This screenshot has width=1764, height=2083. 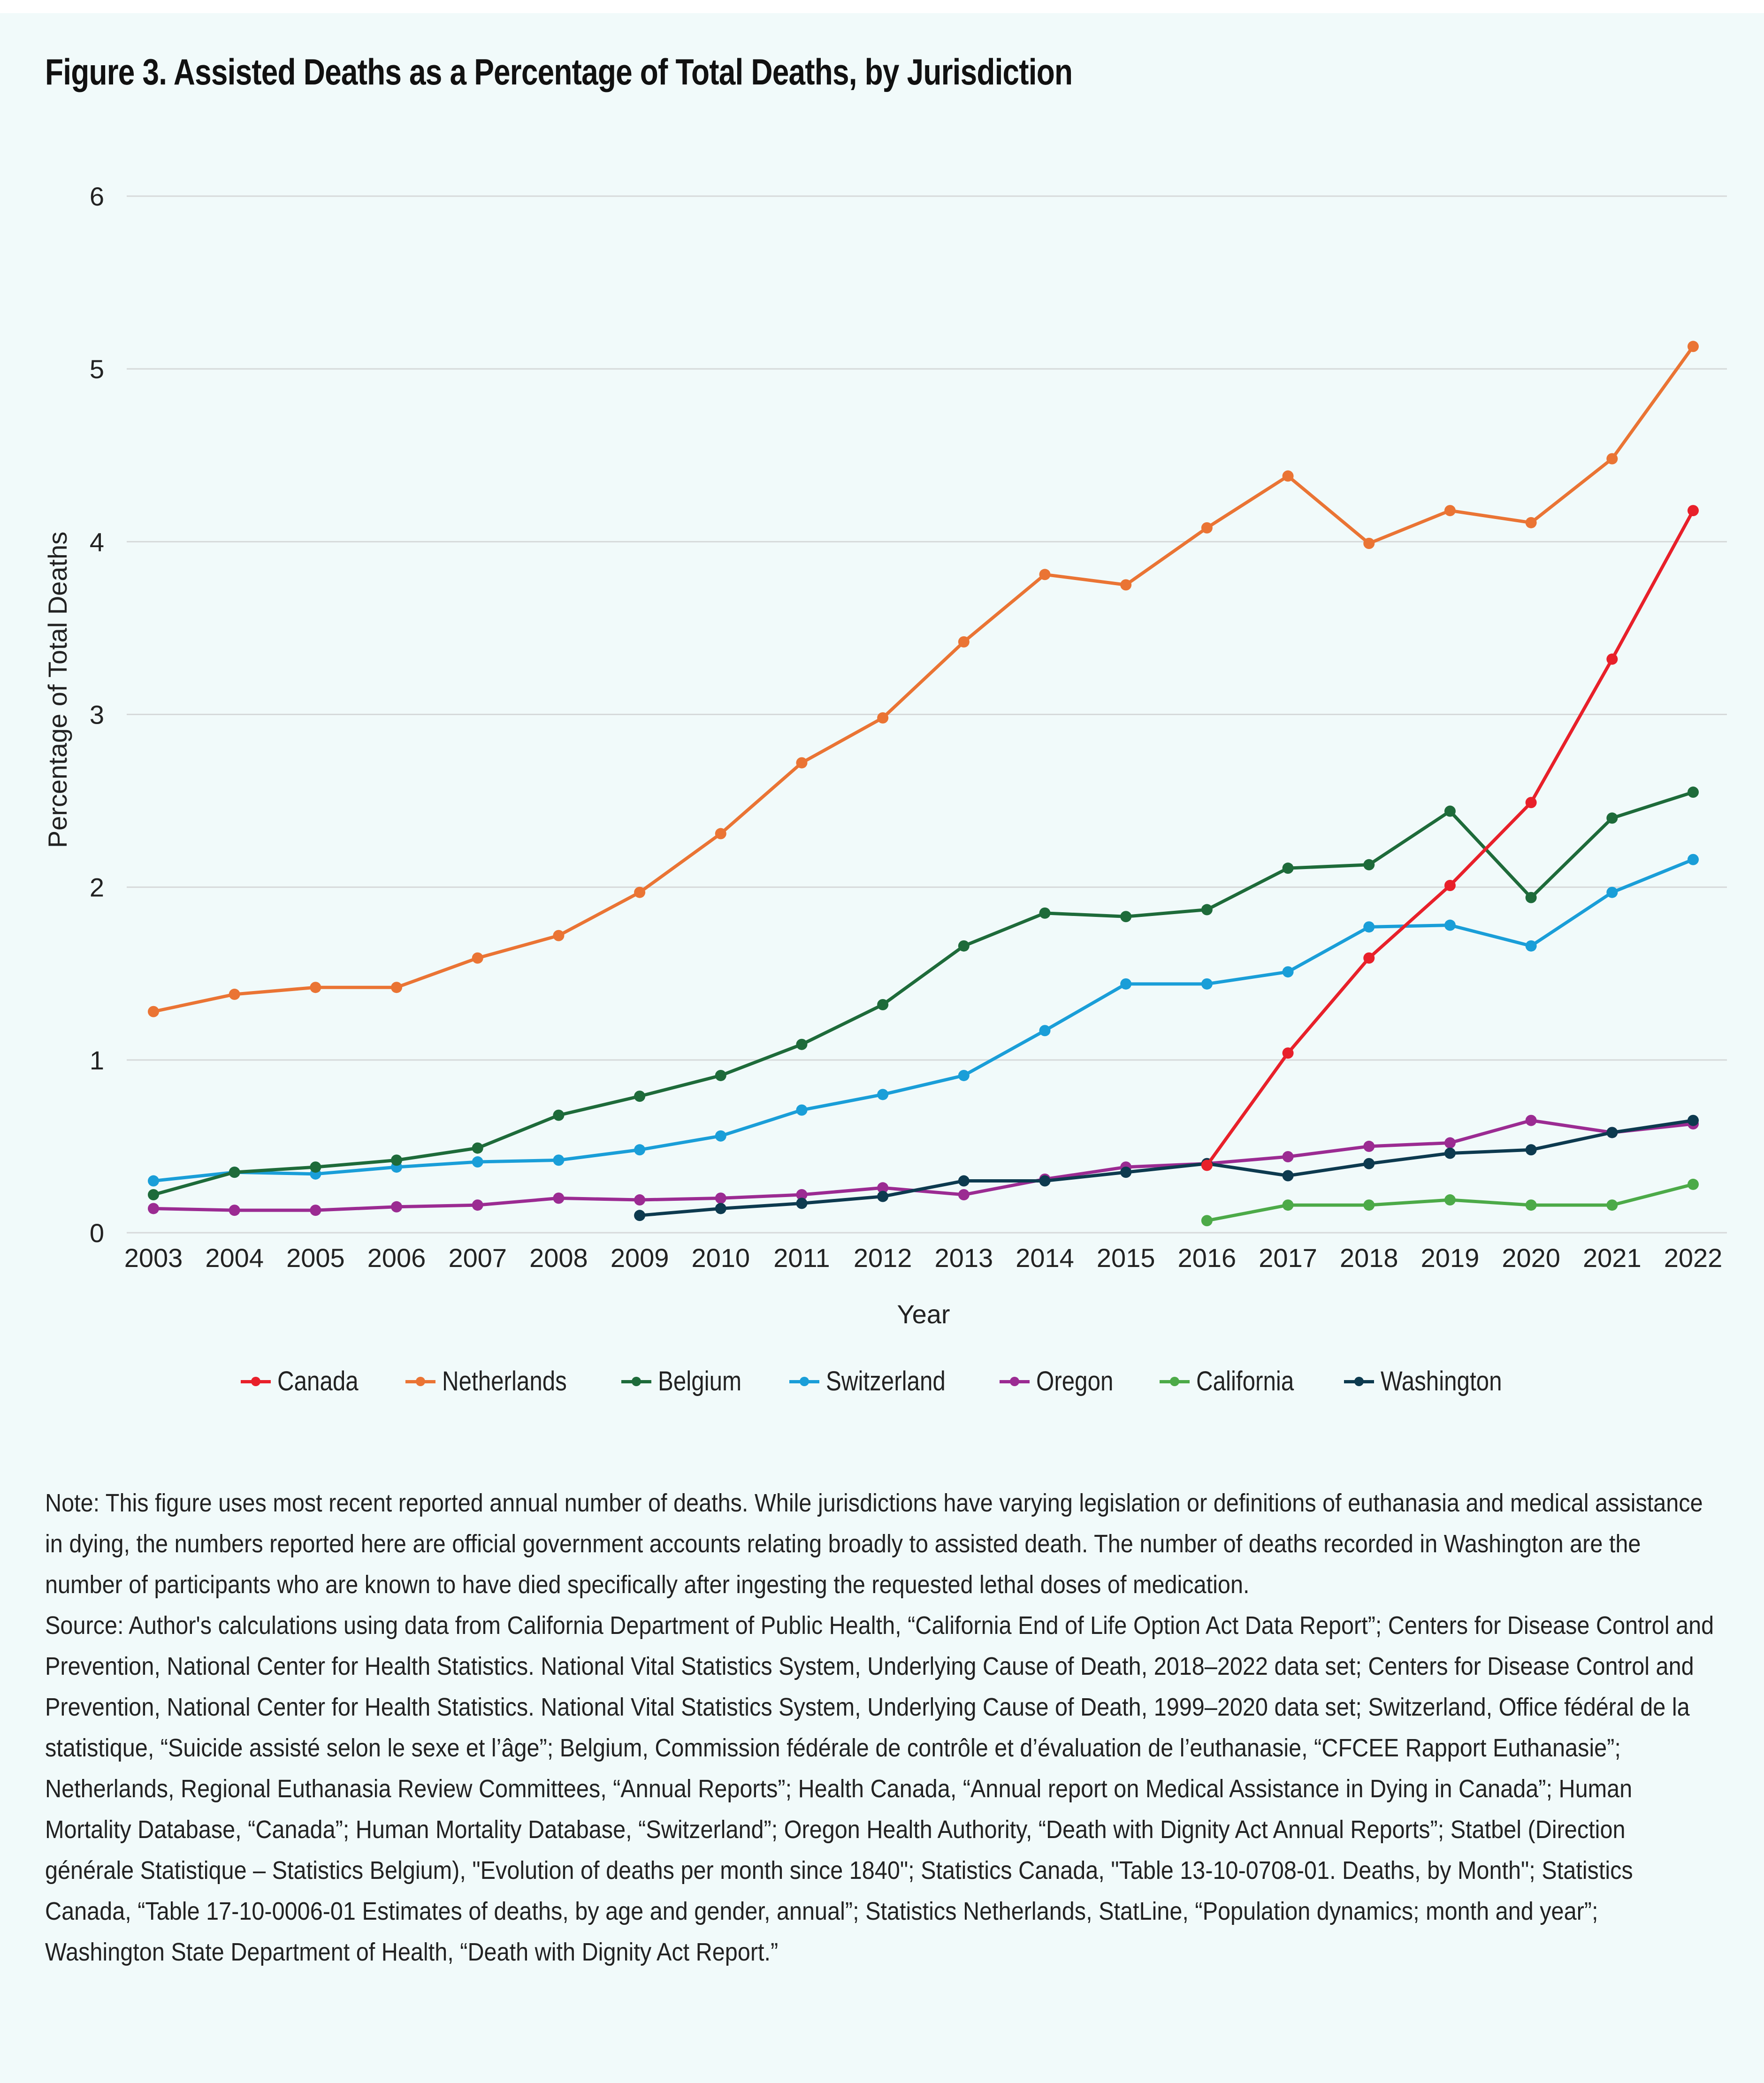 I want to click on x-tick-label: 2014, so click(x=1045, y=1258).